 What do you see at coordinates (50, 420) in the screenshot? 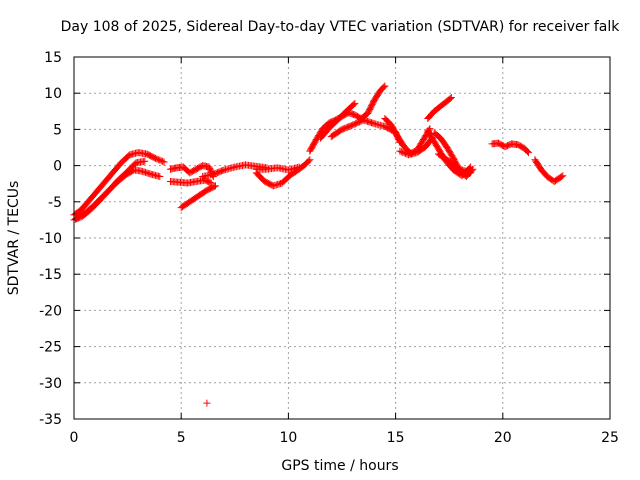
I see `y-tick-label: -35` at bounding box center [50, 420].